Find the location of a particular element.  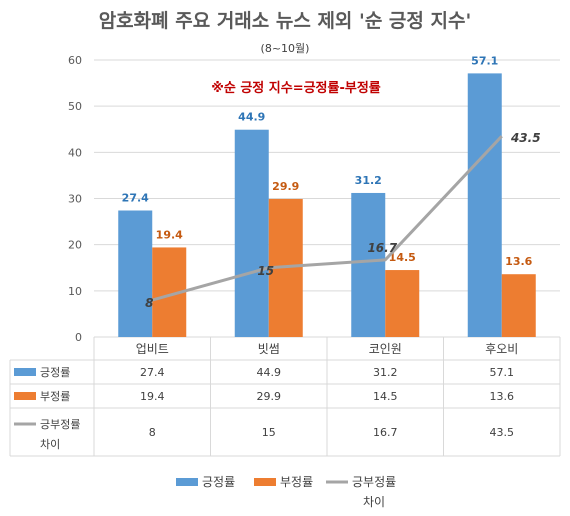

chart-title: 암호화폐 주요 거래소 뉴스 제외 '순 긍정 지수' is located at coordinates (285, 21).